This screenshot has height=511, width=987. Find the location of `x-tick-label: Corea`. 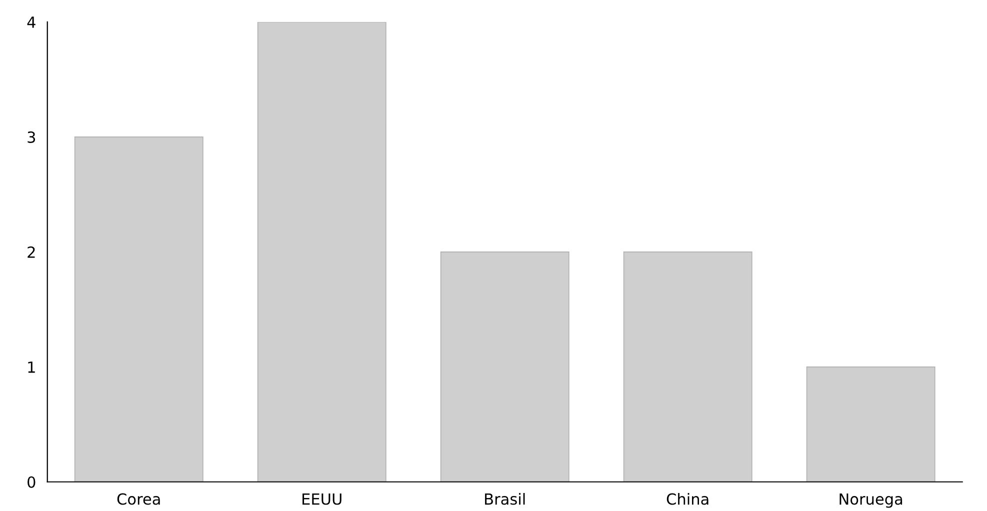

x-tick-label: Corea is located at coordinates (138, 499).